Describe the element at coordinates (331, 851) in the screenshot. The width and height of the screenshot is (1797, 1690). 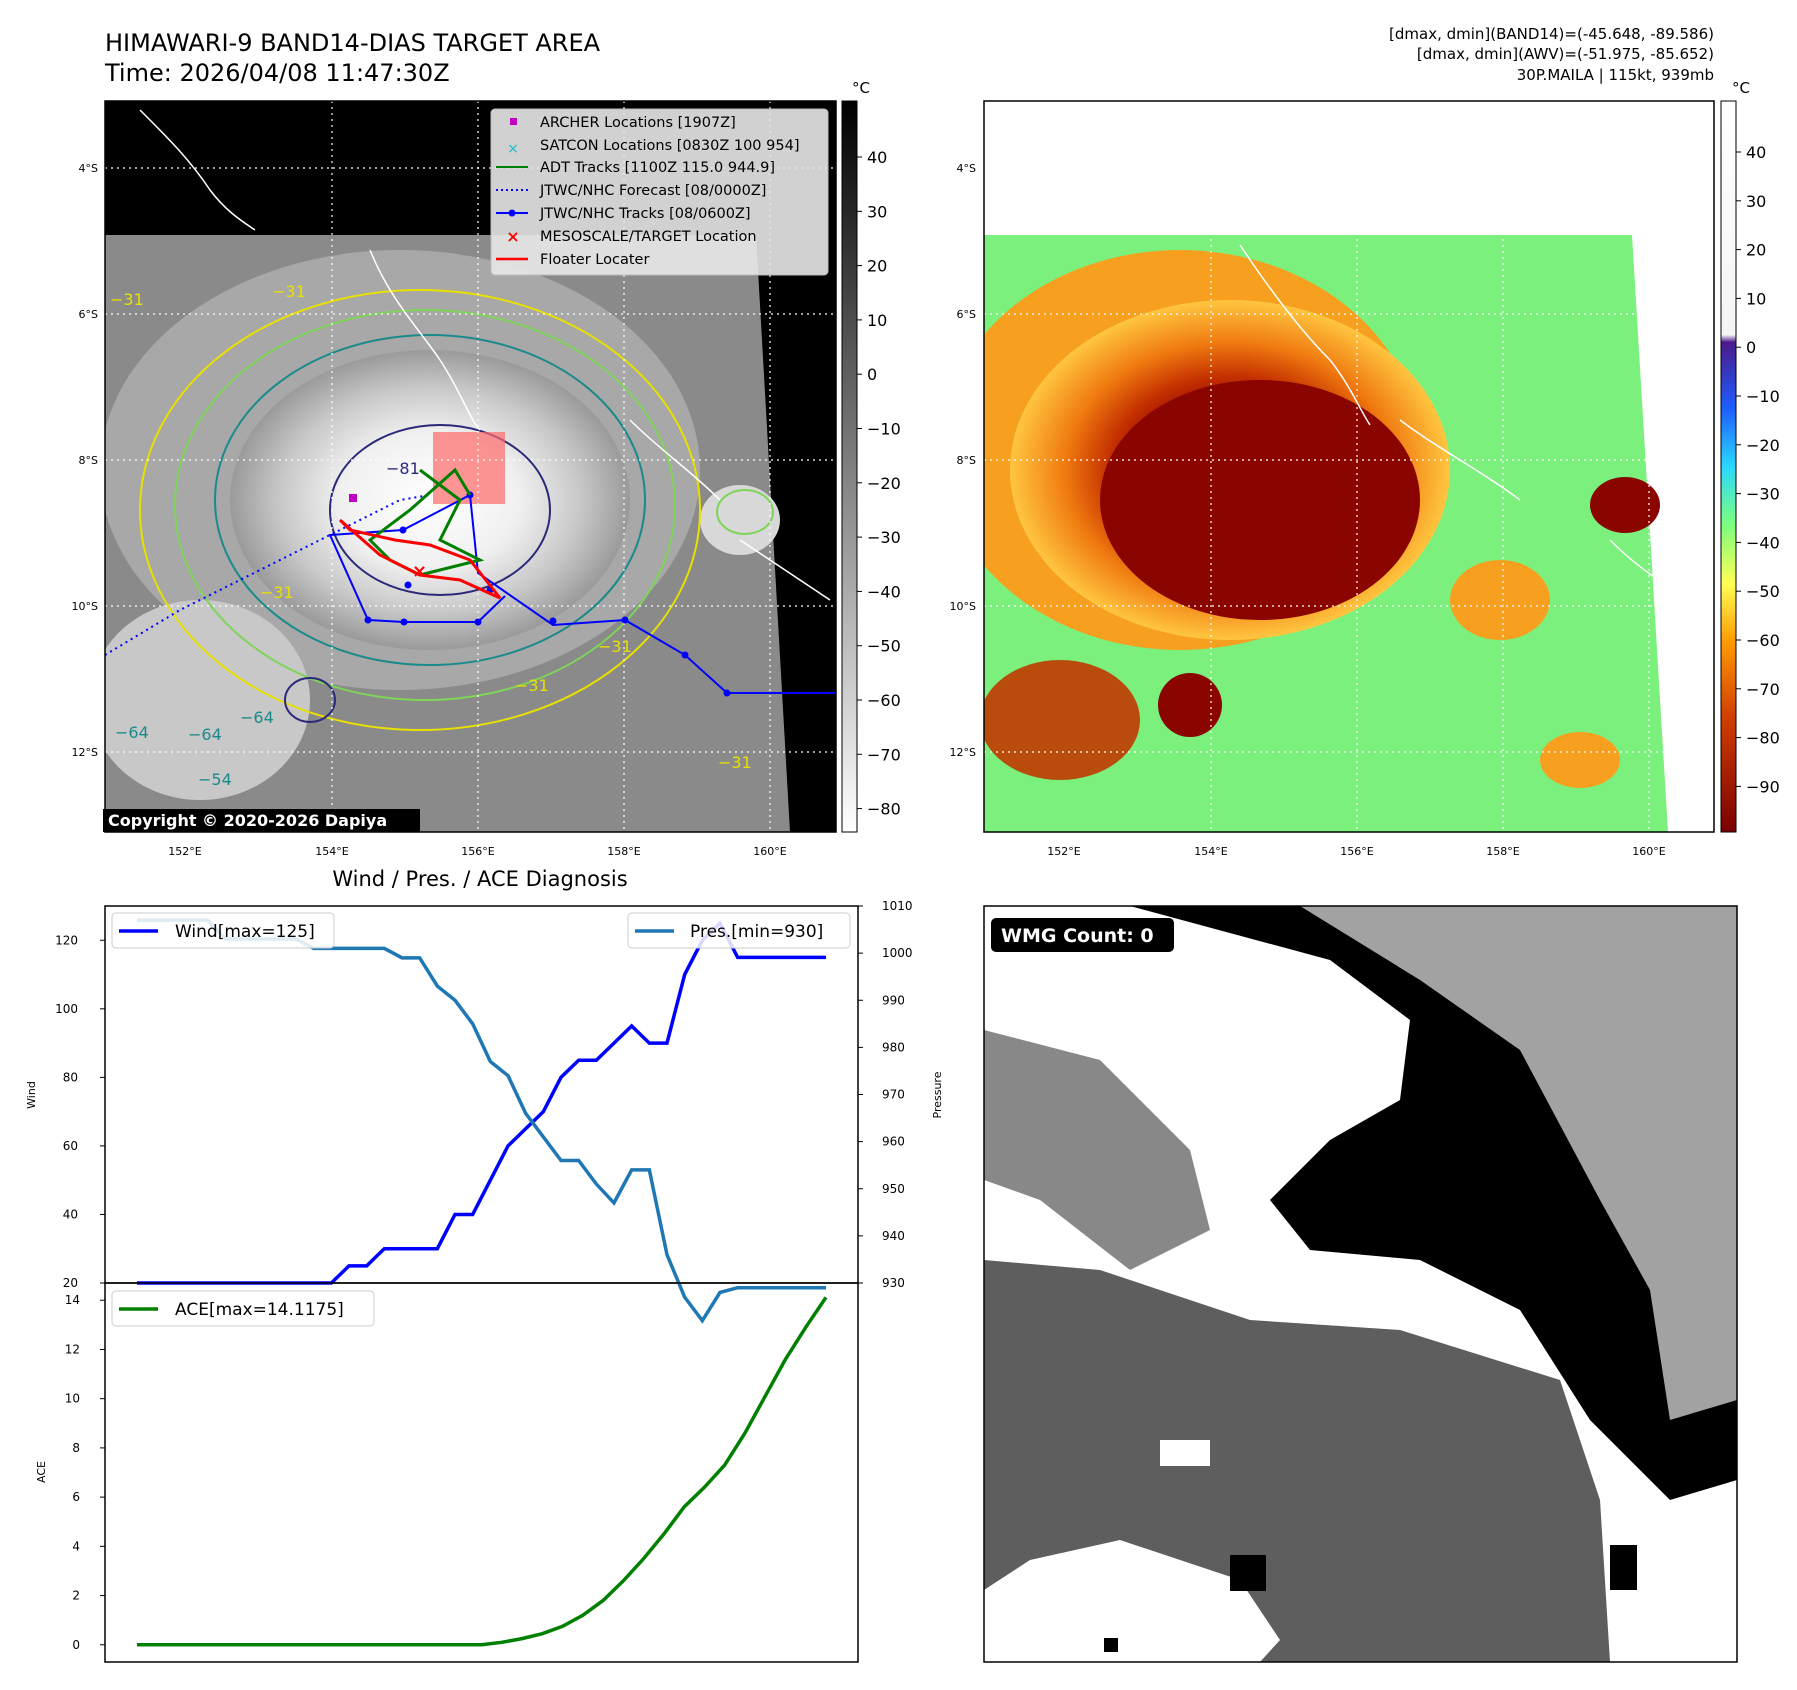
I see `map1-lon-label: 154°E` at that location.